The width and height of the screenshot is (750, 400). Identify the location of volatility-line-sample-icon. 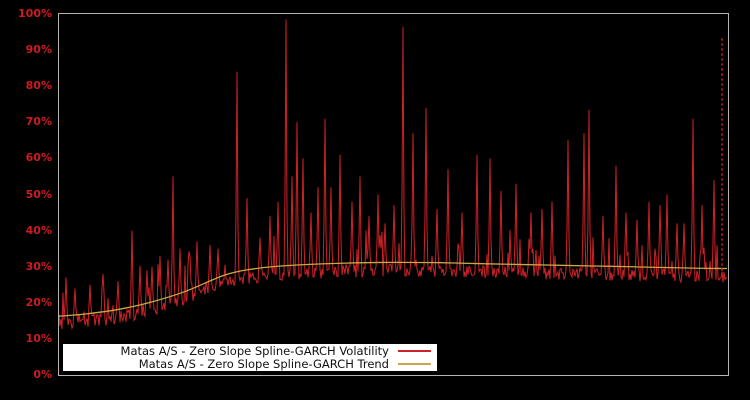
(414, 351).